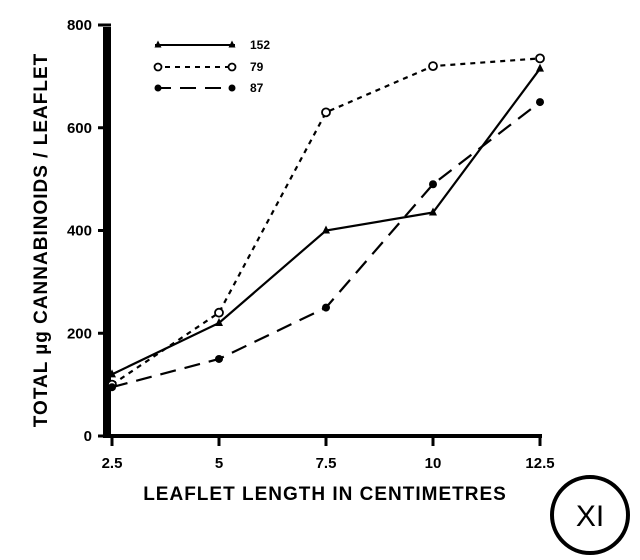 This screenshot has width=640, height=560. I want to click on x-tick-label: 12.5, so click(539, 463).